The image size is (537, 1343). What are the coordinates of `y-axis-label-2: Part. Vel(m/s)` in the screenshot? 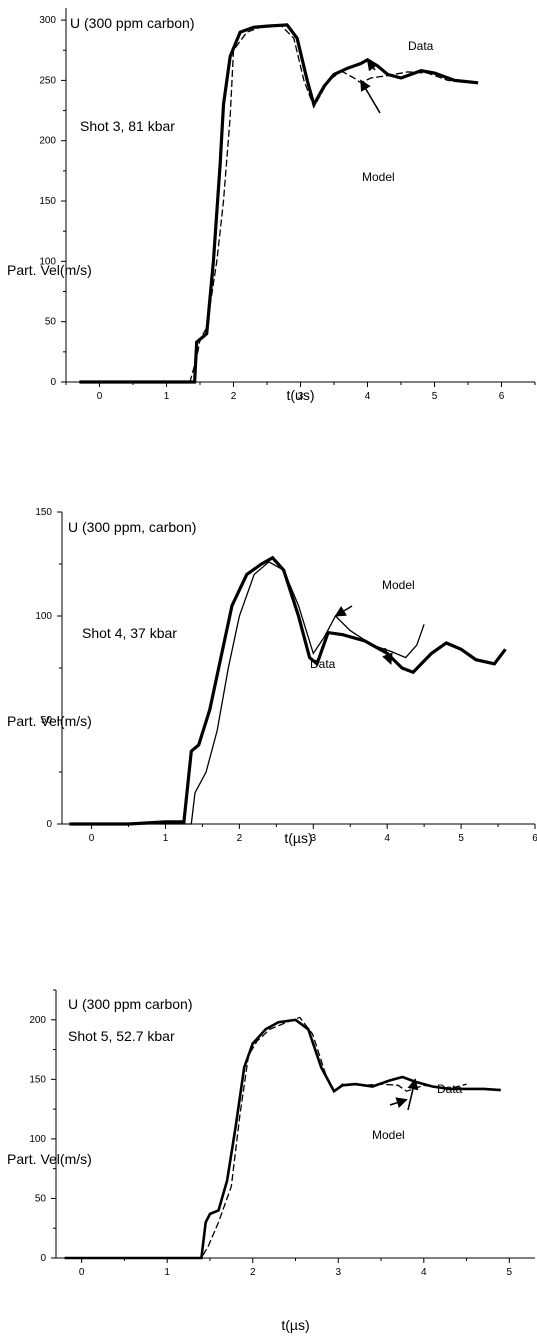 It's located at (49, 721).